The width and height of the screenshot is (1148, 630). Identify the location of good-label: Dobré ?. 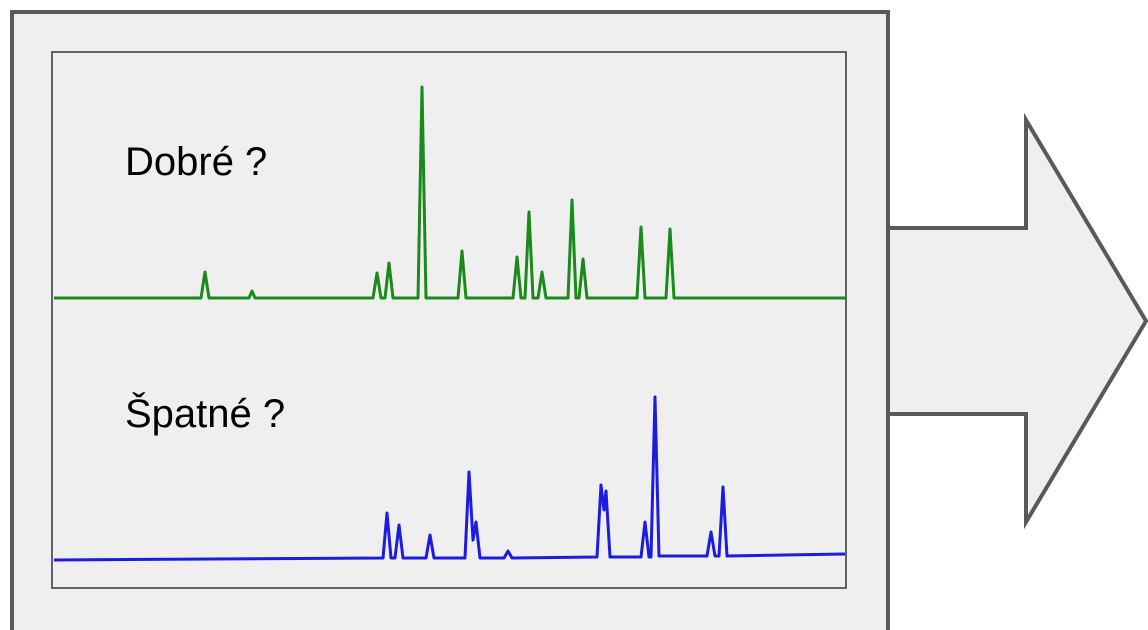
(196, 162).